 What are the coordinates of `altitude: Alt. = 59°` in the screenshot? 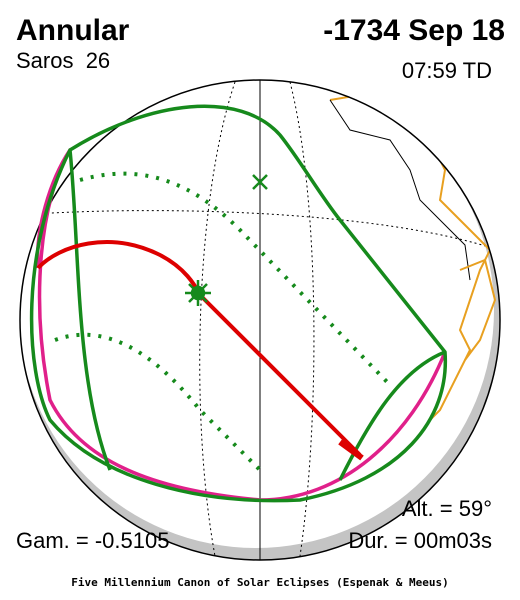 It's located at (447, 508).